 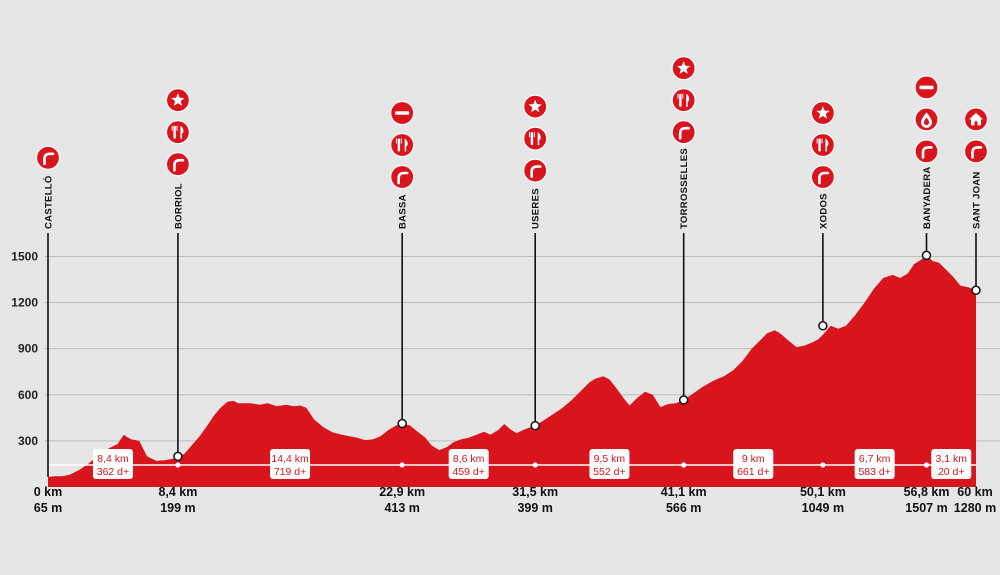 What do you see at coordinates (753, 459) in the screenshot?
I see `segment-distance: 9 km` at bounding box center [753, 459].